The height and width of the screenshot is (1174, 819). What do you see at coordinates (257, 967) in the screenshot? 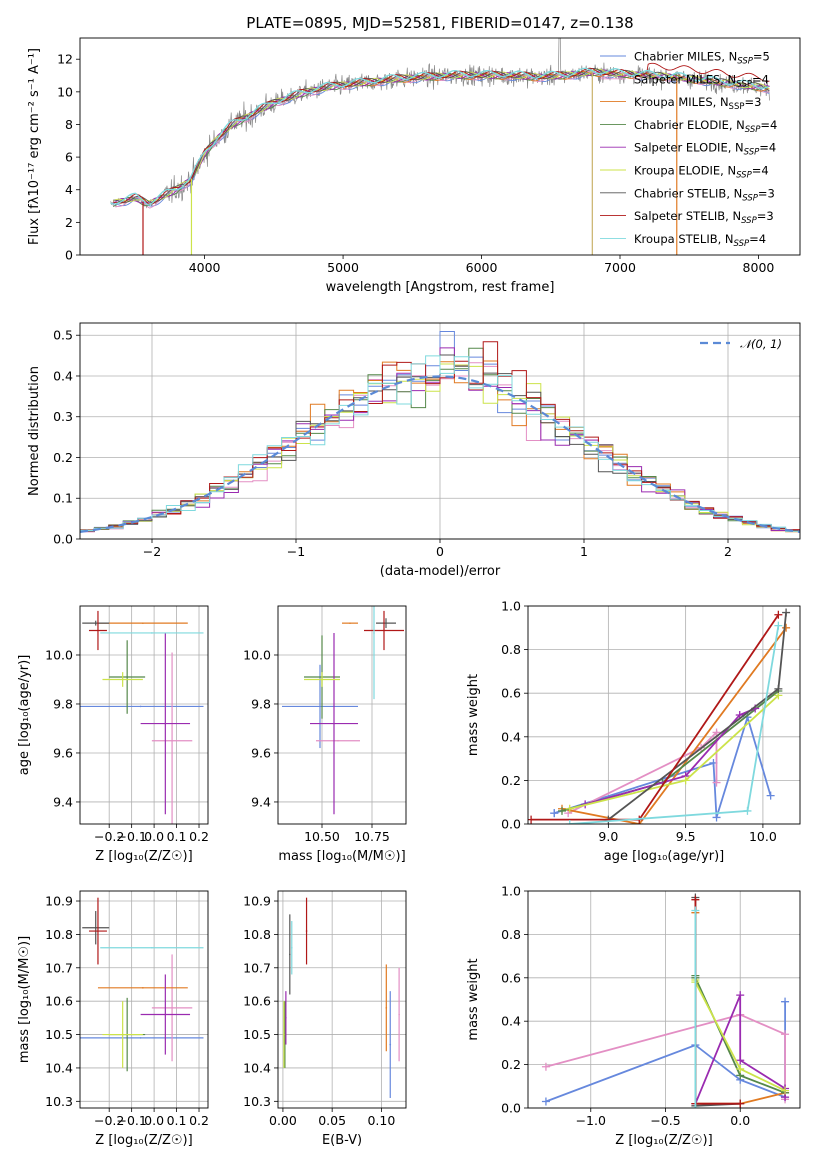
I see `y-tick-label: 10.7` at bounding box center [257, 967].